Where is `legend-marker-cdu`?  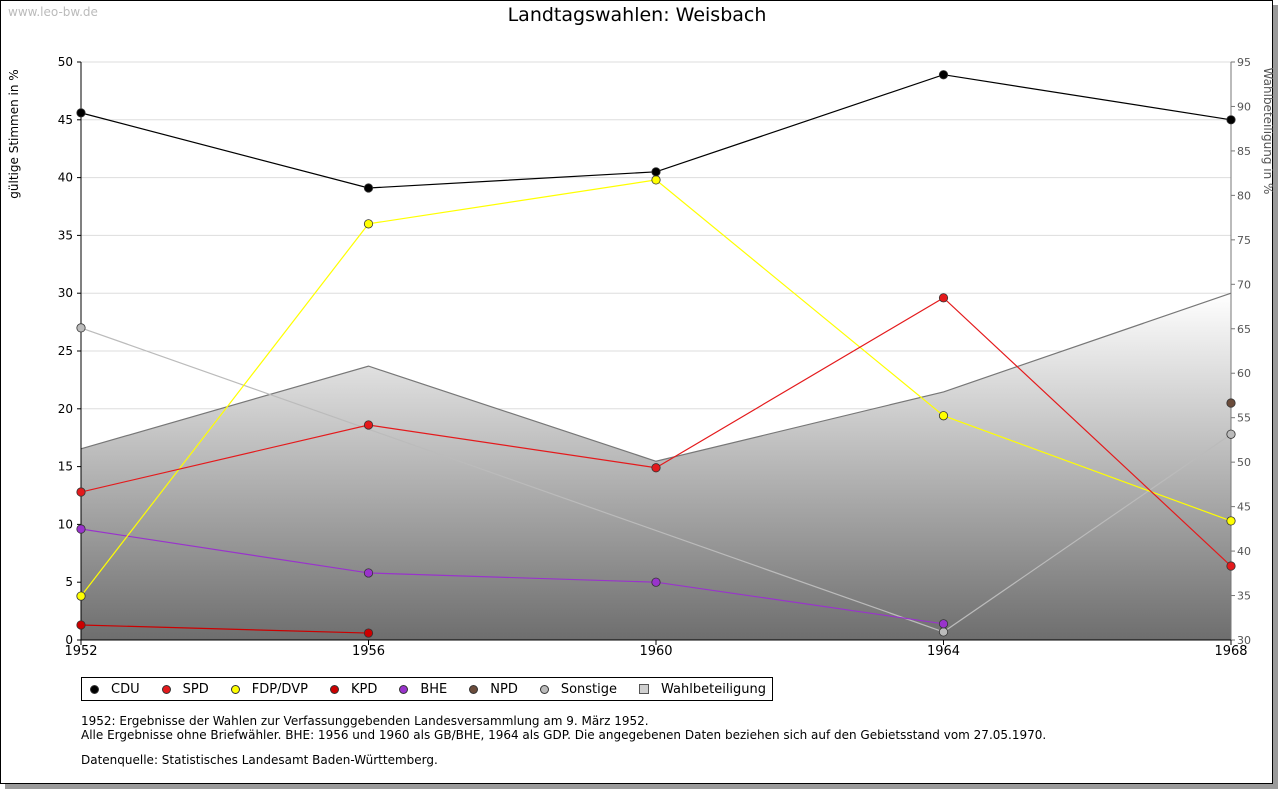
legend-marker-cdu is located at coordinates (94, 689).